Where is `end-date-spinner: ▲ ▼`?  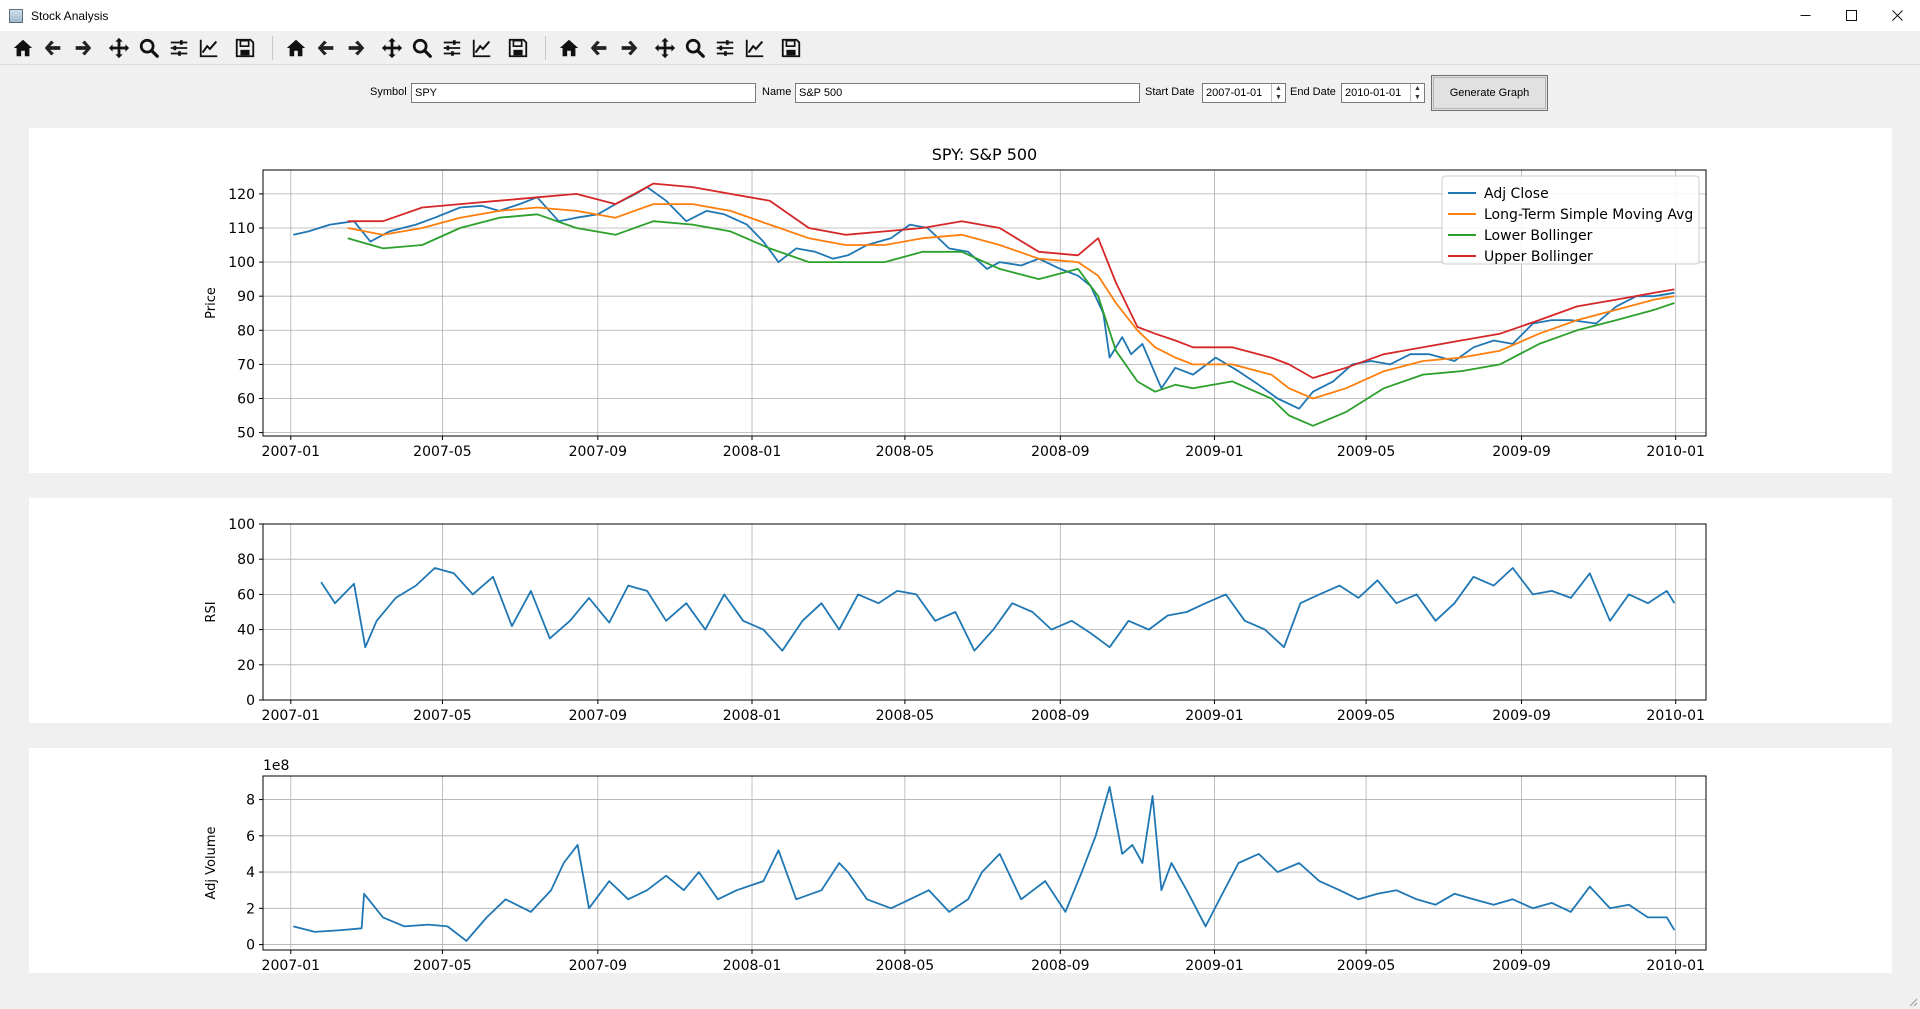
end-date-spinner: ▲ ▼ is located at coordinates (1417, 93).